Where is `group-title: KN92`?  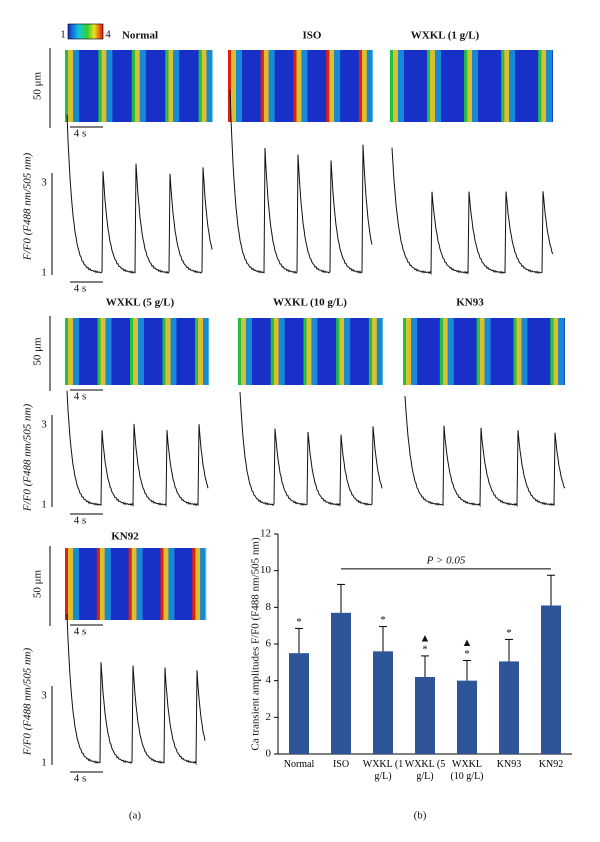 group-title: KN92 is located at coordinates (125, 537).